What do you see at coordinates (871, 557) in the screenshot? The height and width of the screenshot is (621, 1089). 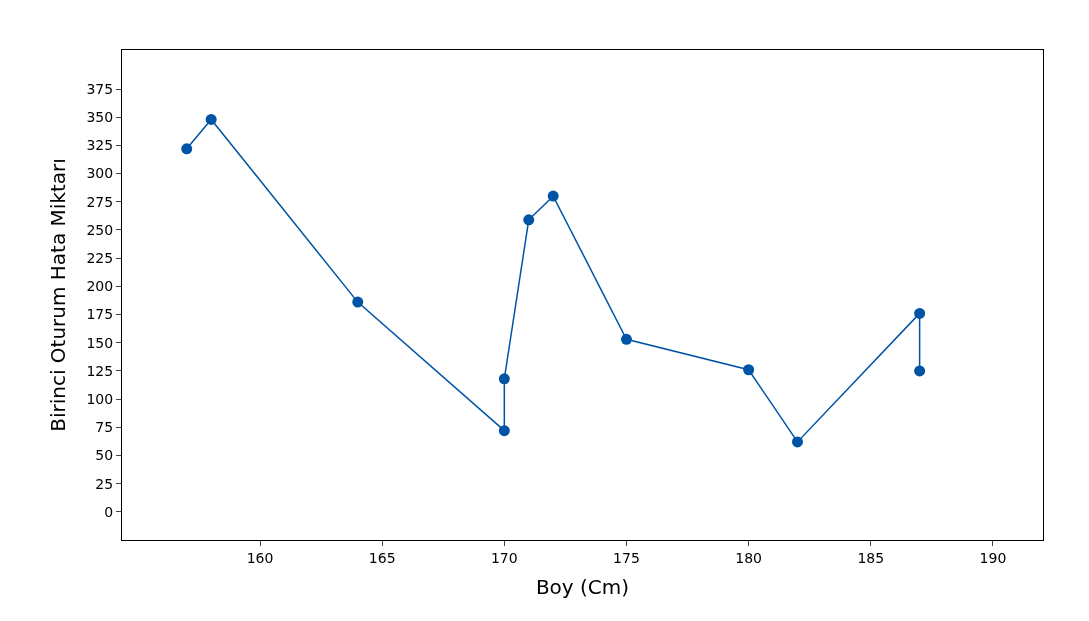 I see `x-tick-label: 185` at bounding box center [871, 557].